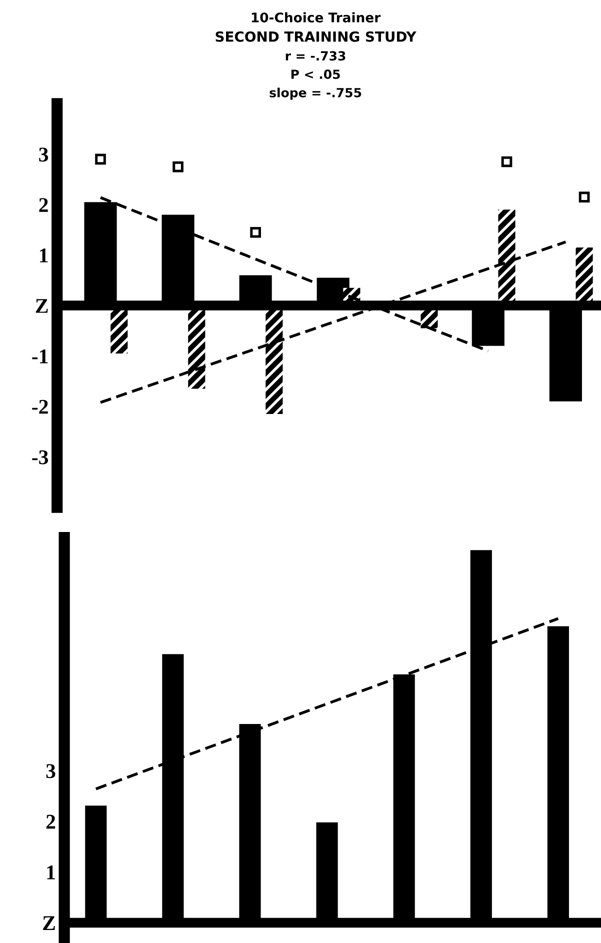 This screenshot has width=601, height=943. Describe the element at coordinates (40, 457) in the screenshot. I see `y-tick-label: -3` at that location.